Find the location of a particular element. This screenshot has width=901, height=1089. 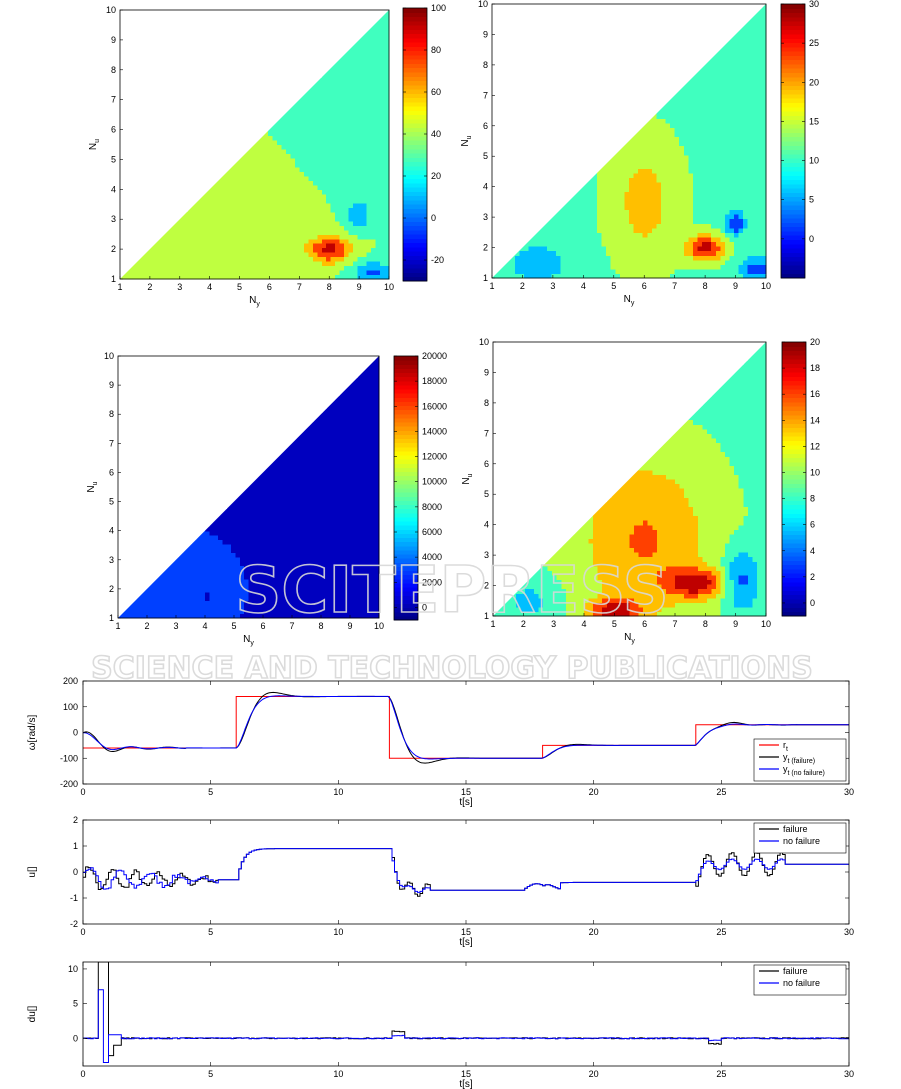

colorbar-tick-label: 12000 is located at coordinates (434, 457).